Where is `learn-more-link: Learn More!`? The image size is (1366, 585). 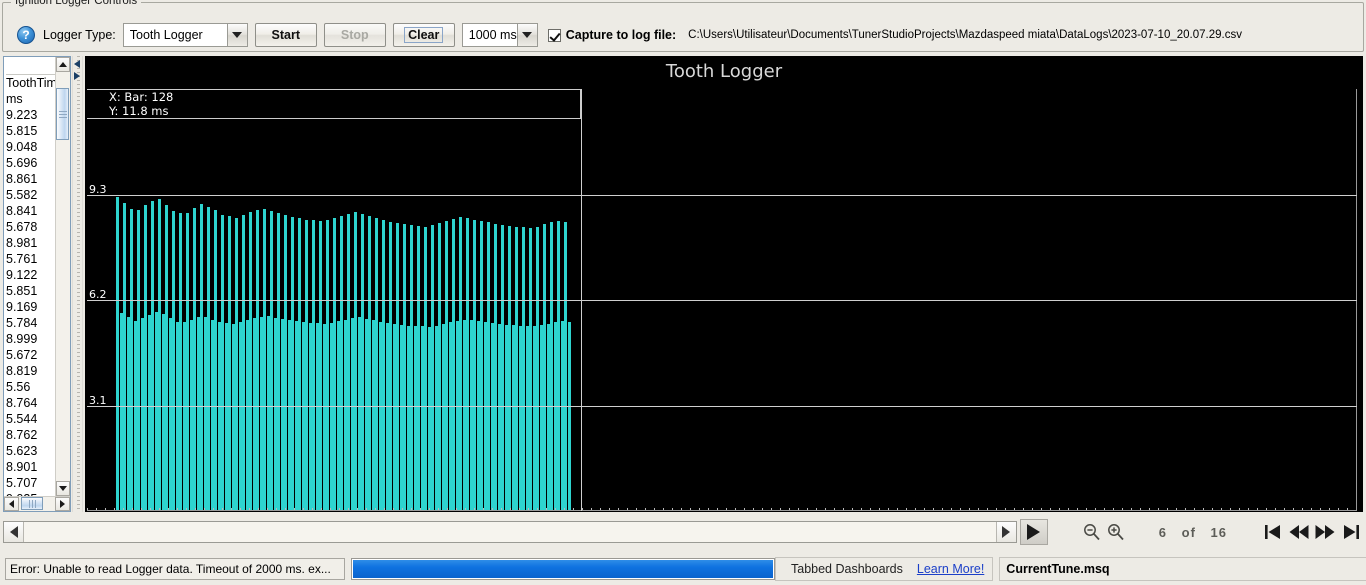
learn-more-link: Learn More! is located at coordinates (950, 568).